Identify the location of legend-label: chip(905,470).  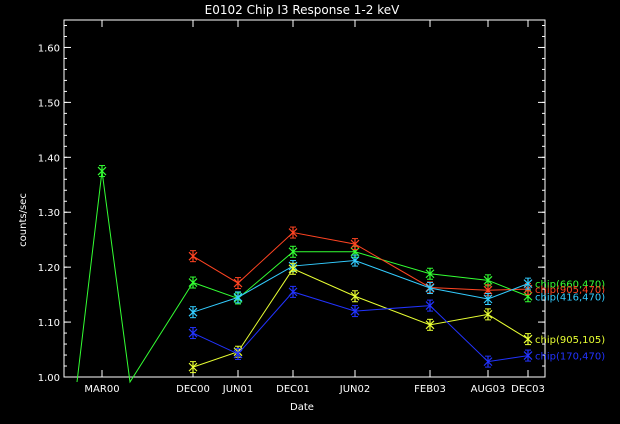
(570, 290).